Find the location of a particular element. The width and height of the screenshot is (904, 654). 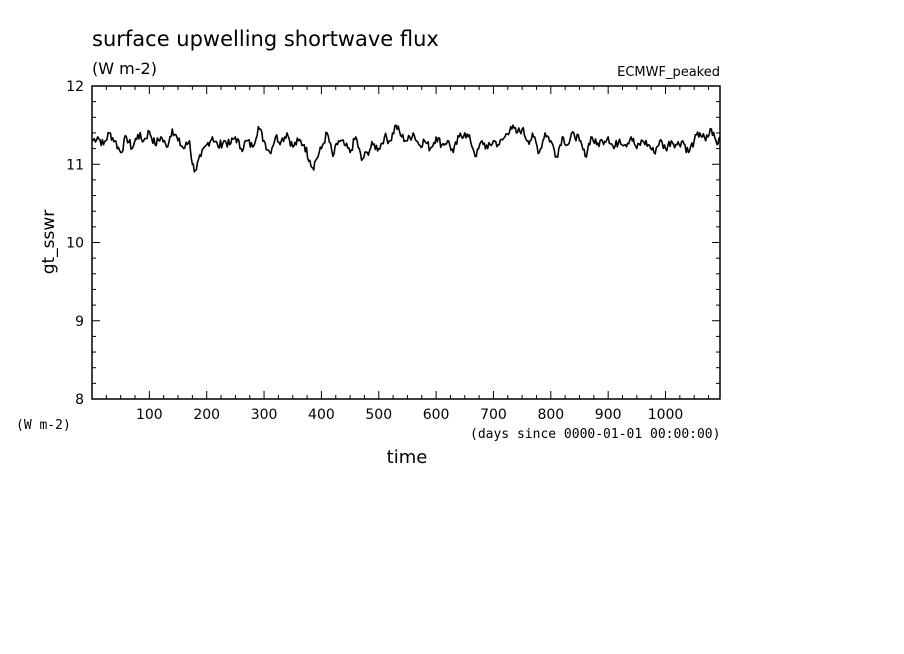

x-tick-label: 1000 is located at coordinates (666, 415).